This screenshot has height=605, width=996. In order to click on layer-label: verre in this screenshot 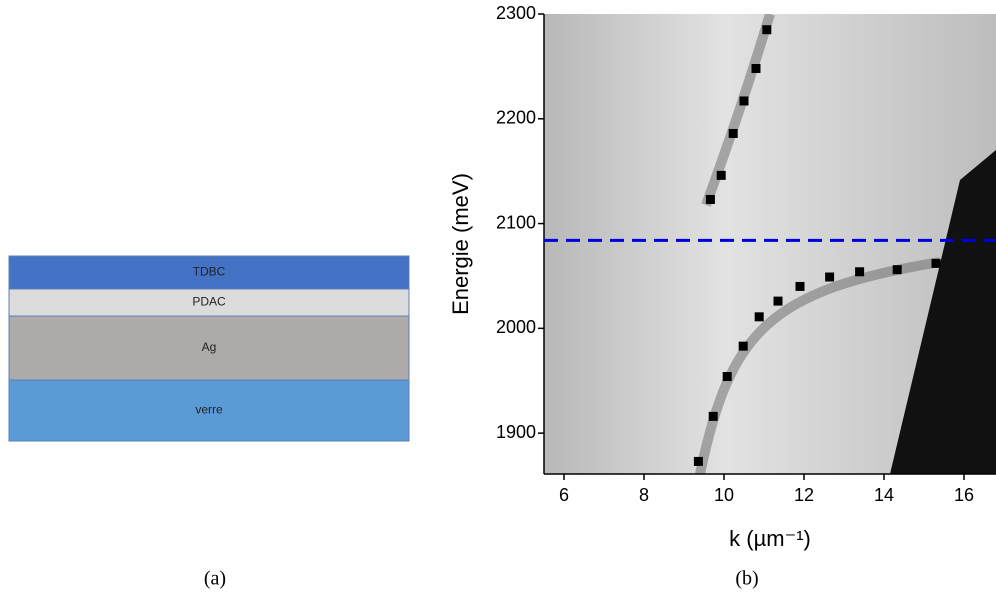, I will do `click(209, 410)`.